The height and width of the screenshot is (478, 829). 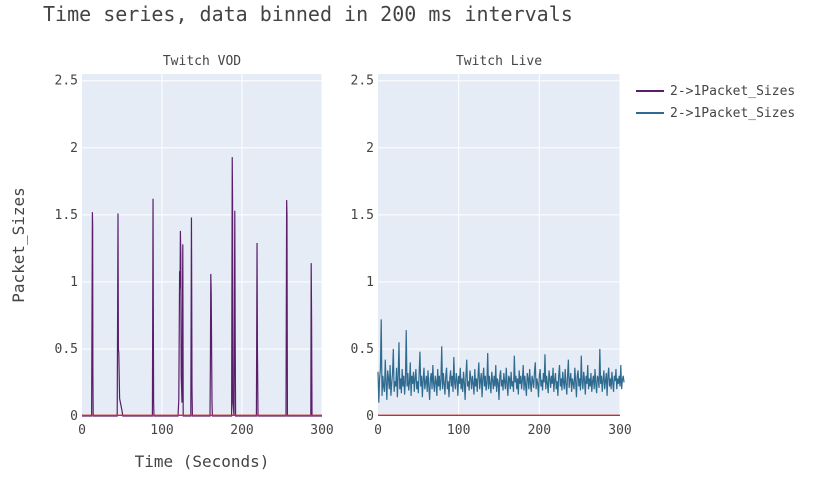 What do you see at coordinates (18, 245) in the screenshot?
I see `y-axis-label: Packet_Sizes` at bounding box center [18, 245].